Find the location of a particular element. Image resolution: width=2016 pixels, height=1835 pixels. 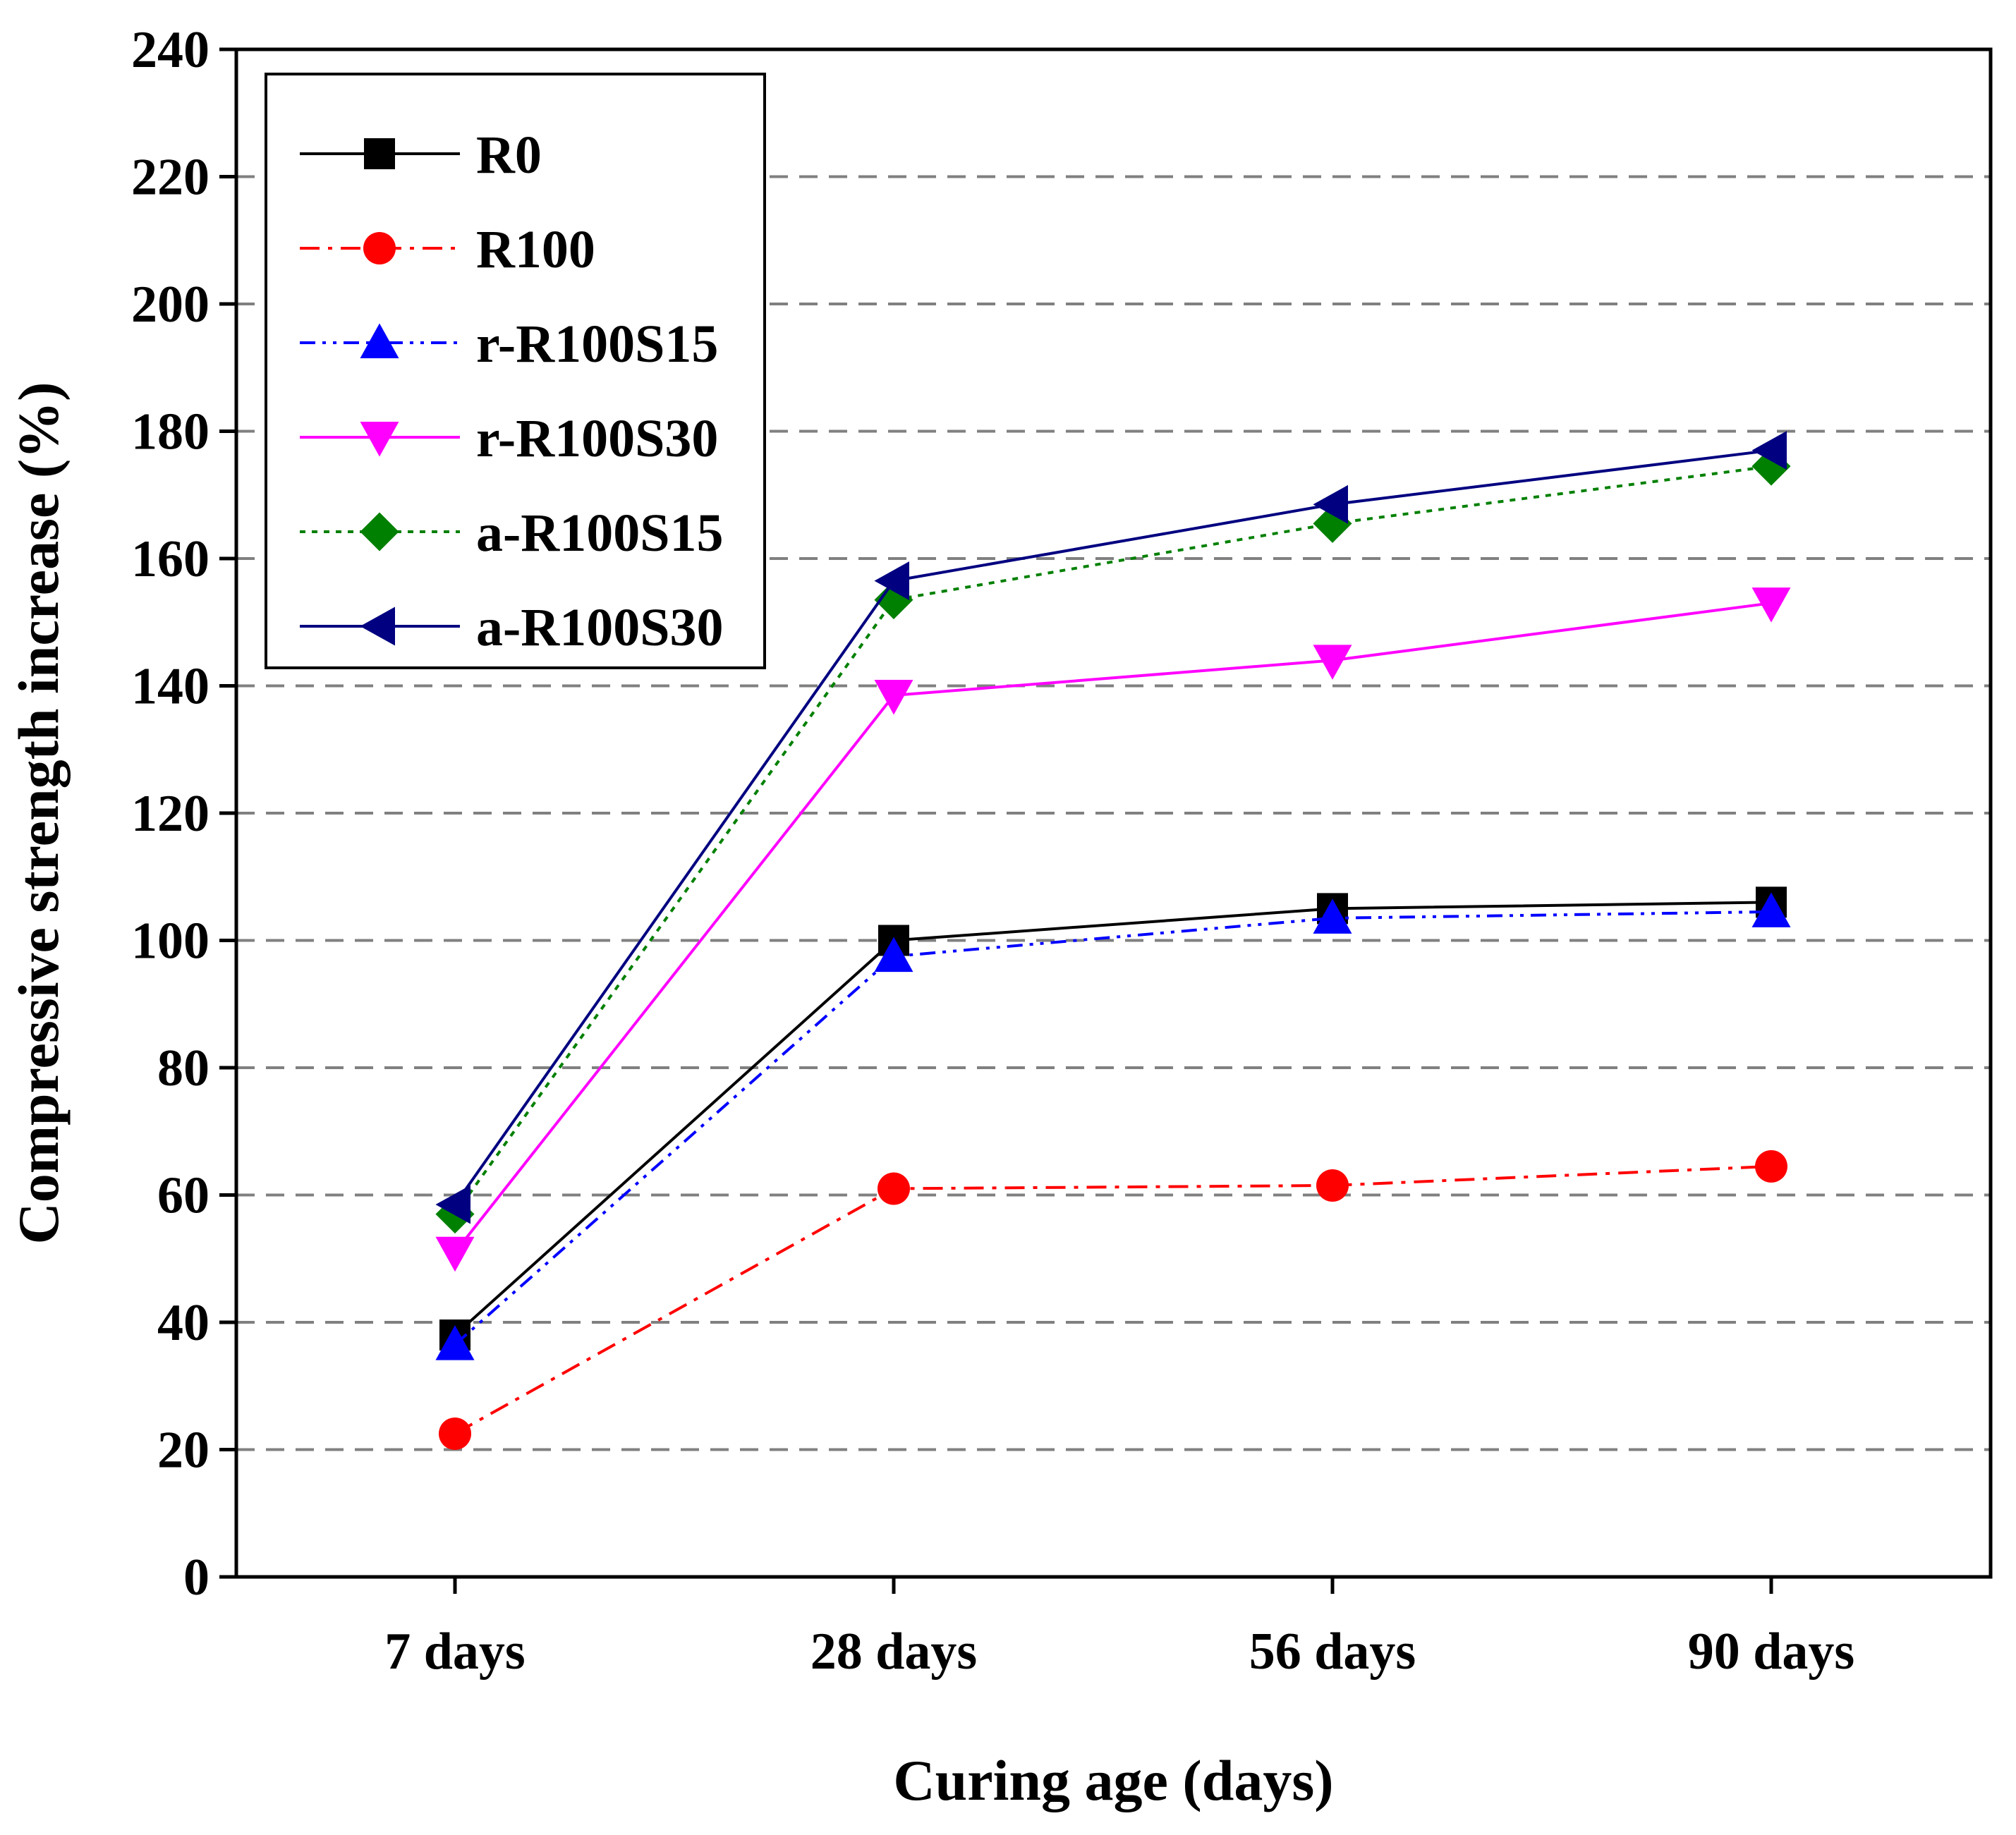

y-tick-label: 60 is located at coordinates (183, 1196).